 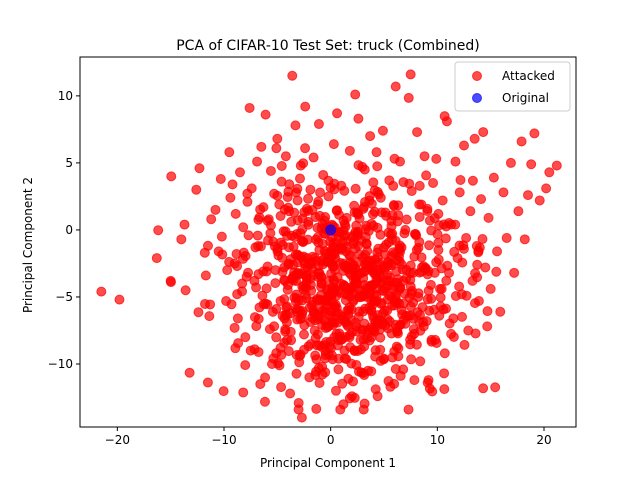 What do you see at coordinates (60, 364) in the screenshot?
I see `y-tick-label: −10` at bounding box center [60, 364].